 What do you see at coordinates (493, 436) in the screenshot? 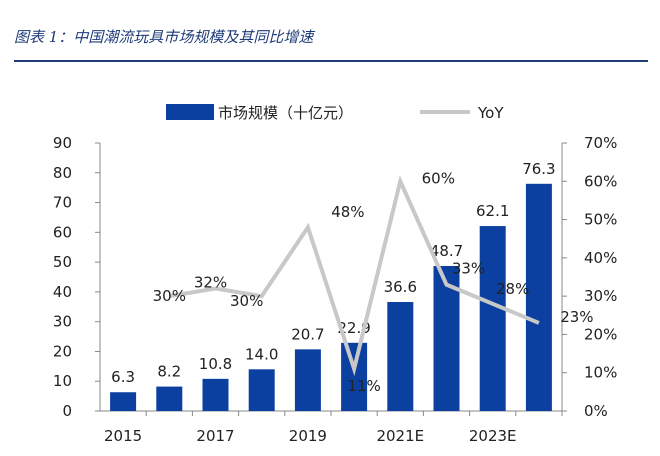
I see `x-tick-label: 2023E` at bounding box center [493, 436].